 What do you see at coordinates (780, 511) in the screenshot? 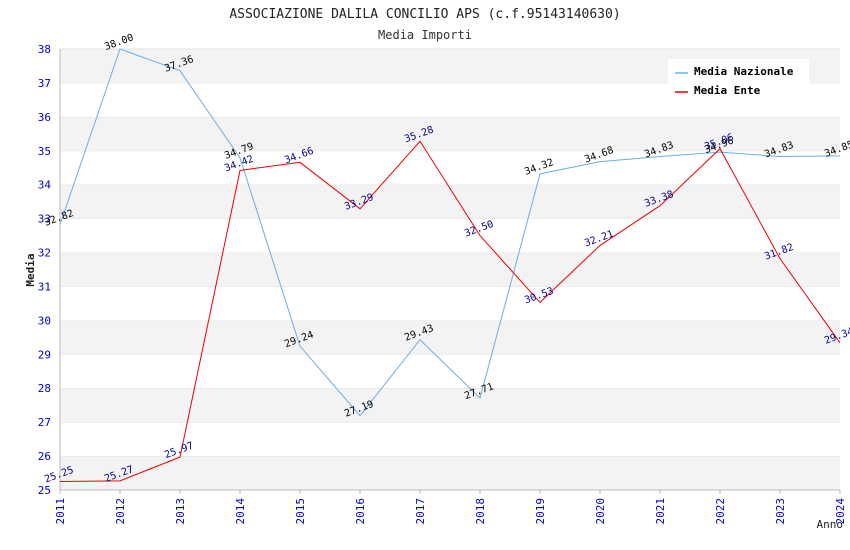
I see `x-tick-label: 2023` at bounding box center [780, 511].